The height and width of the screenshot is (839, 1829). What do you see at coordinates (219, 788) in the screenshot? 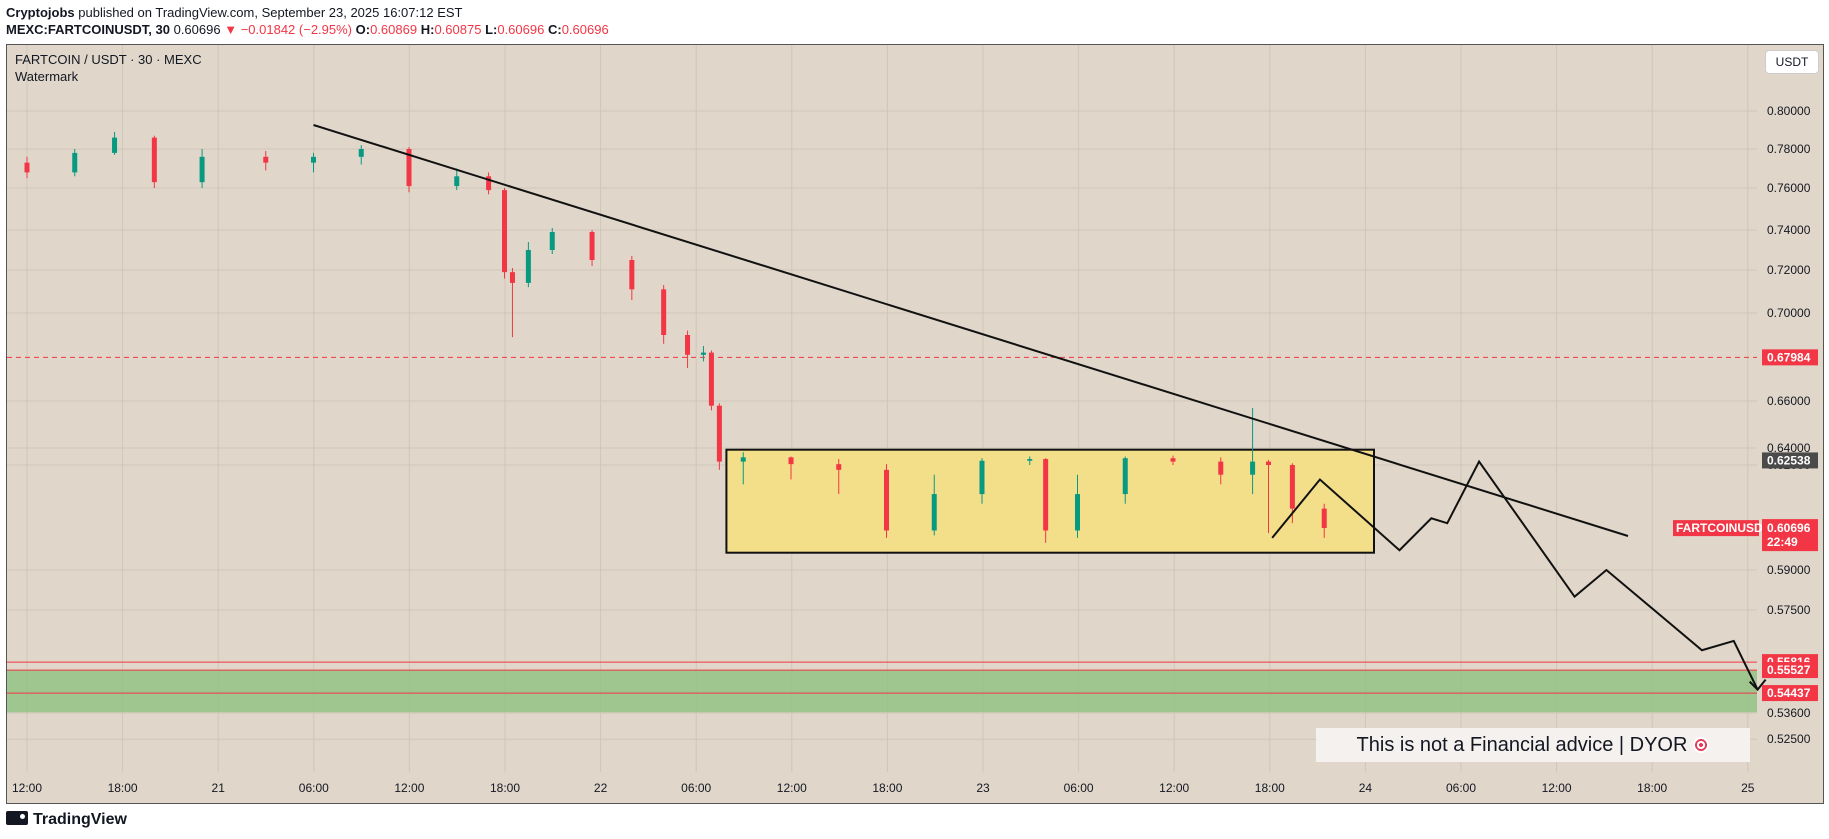
I see `time-tick: 21` at bounding box center [219, 788].